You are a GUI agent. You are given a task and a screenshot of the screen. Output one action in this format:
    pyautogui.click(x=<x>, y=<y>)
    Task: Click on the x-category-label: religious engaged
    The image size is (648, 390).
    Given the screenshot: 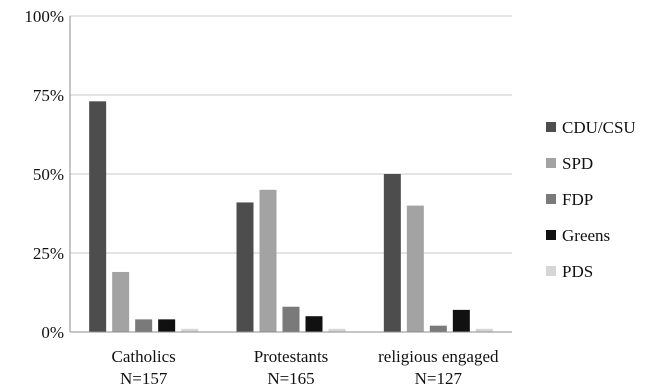 What is the action you would take?
    pyautogui.click(x=438, y=356)
    